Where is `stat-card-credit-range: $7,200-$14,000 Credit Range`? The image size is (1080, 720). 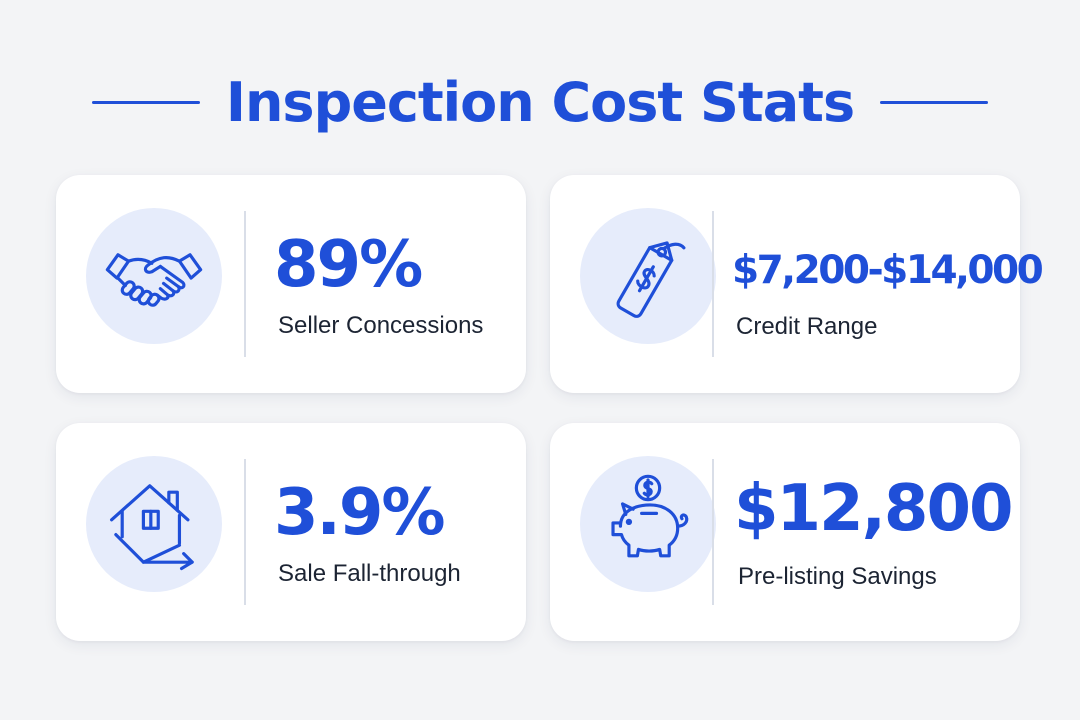 stat-card-credit-range: $7,200-$14,000 Credit Range is located at coordinates (797, 284).